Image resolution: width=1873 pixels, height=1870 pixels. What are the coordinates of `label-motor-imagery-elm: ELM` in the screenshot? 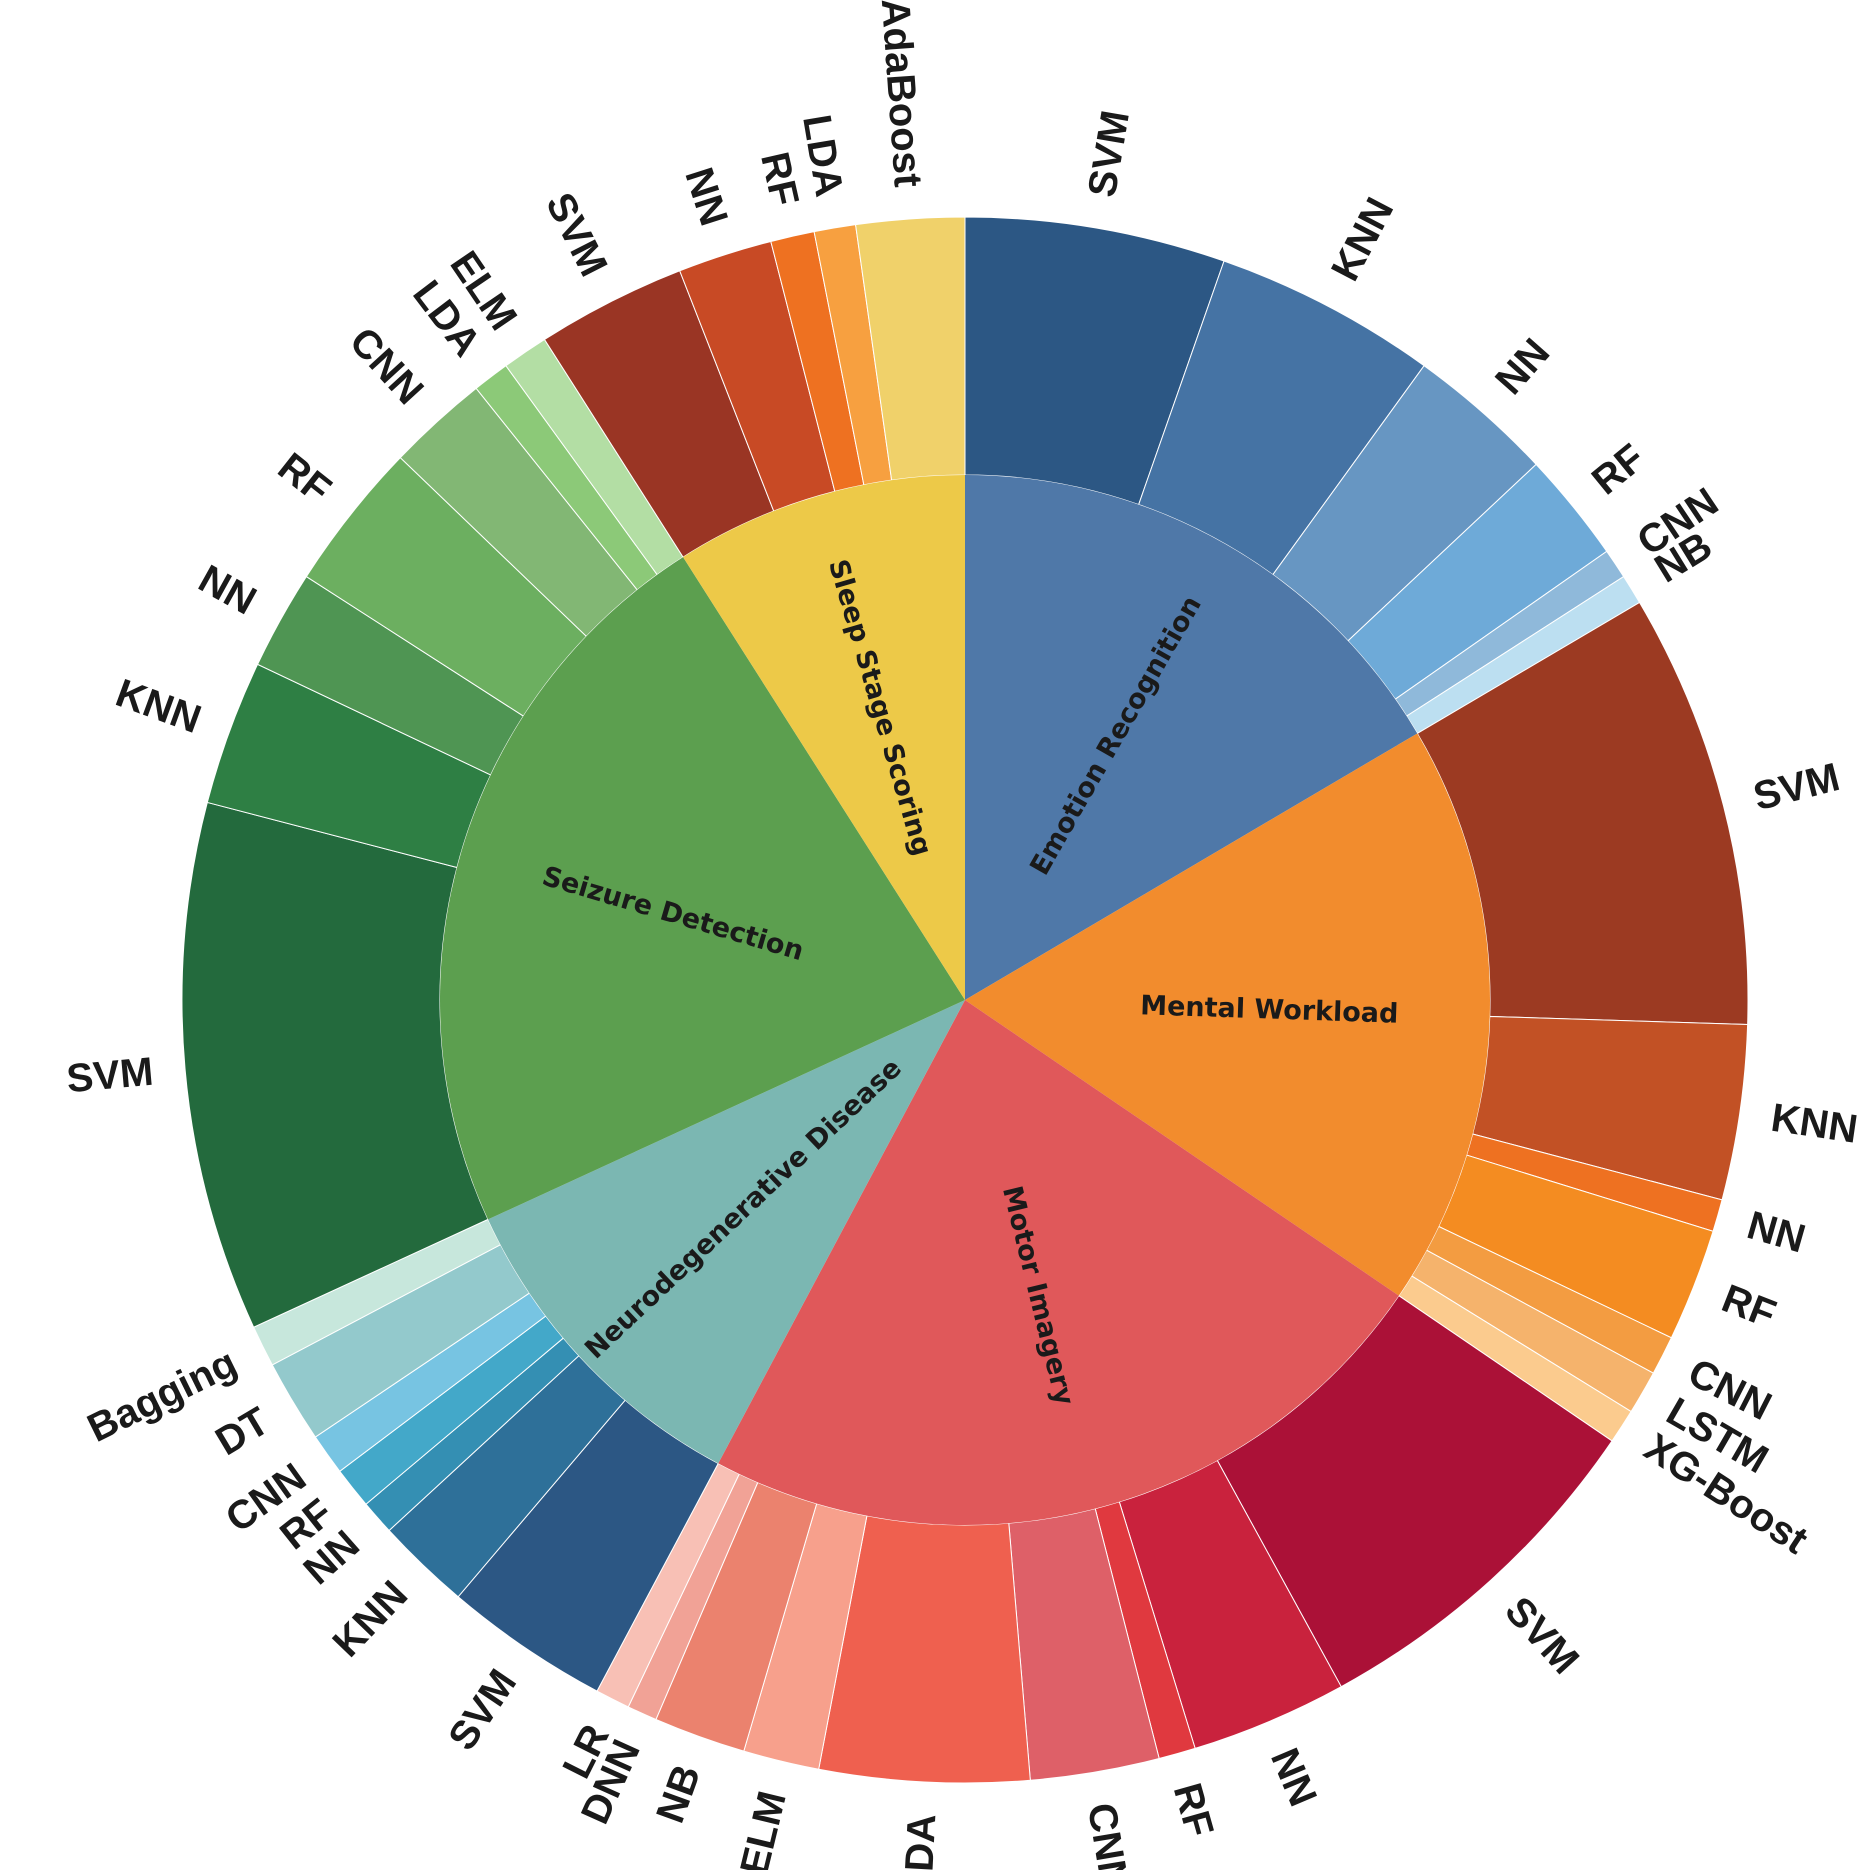 It's located at (763, 1828).